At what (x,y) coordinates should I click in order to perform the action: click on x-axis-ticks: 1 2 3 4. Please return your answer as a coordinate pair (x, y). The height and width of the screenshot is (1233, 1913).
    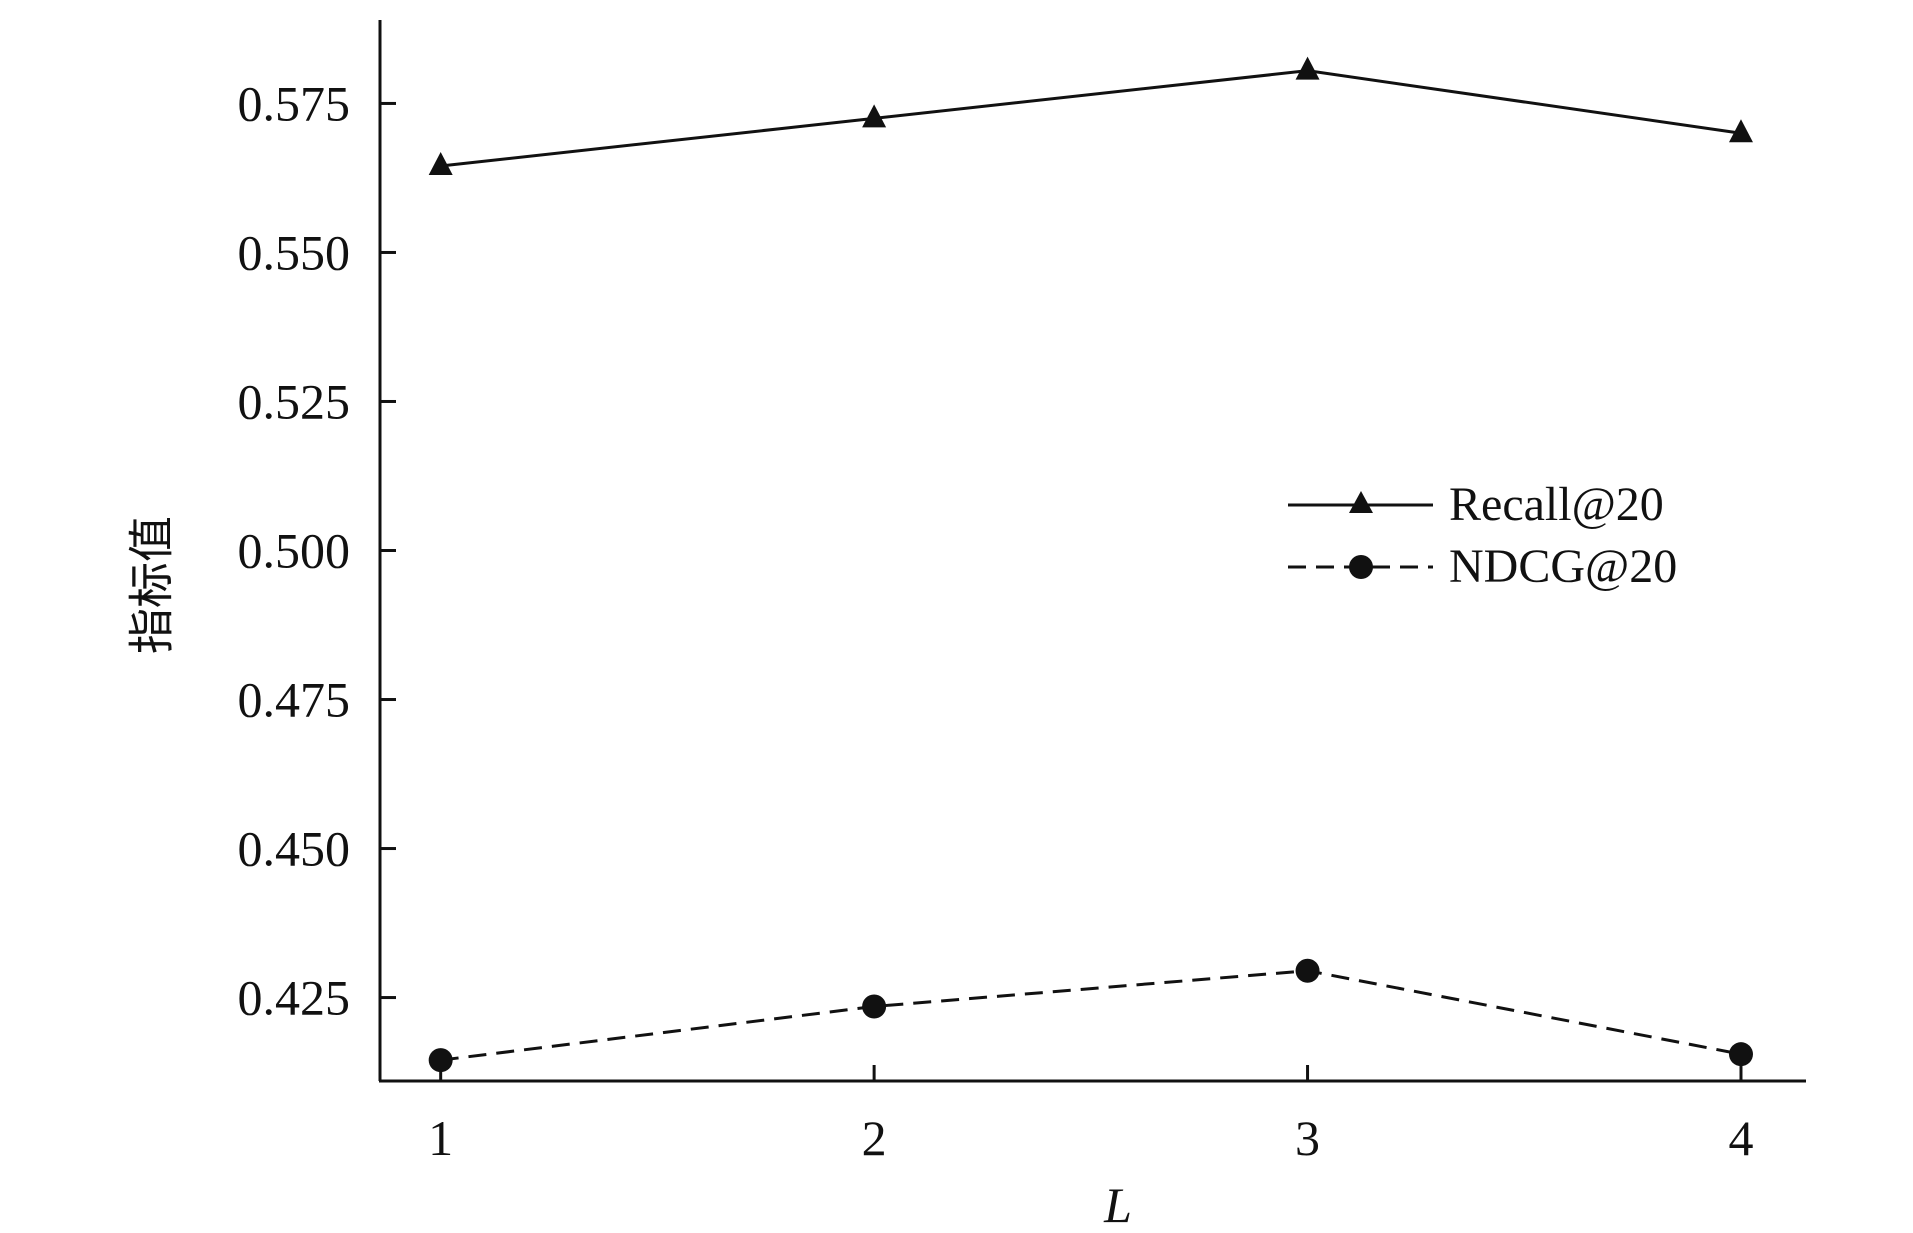
    Looking at the image, I should click on (1090, 1115).